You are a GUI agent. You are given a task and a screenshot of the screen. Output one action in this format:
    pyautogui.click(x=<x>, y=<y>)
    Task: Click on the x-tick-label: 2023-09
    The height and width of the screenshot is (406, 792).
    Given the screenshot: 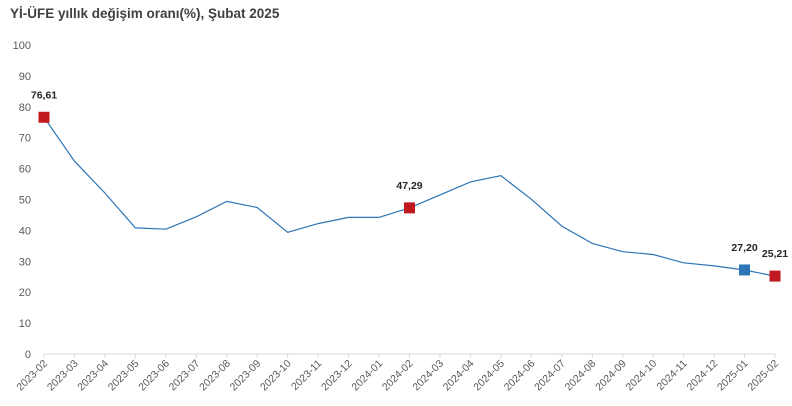 What is the action you would take?
    pyautogui.click(x=246, y=376)
    